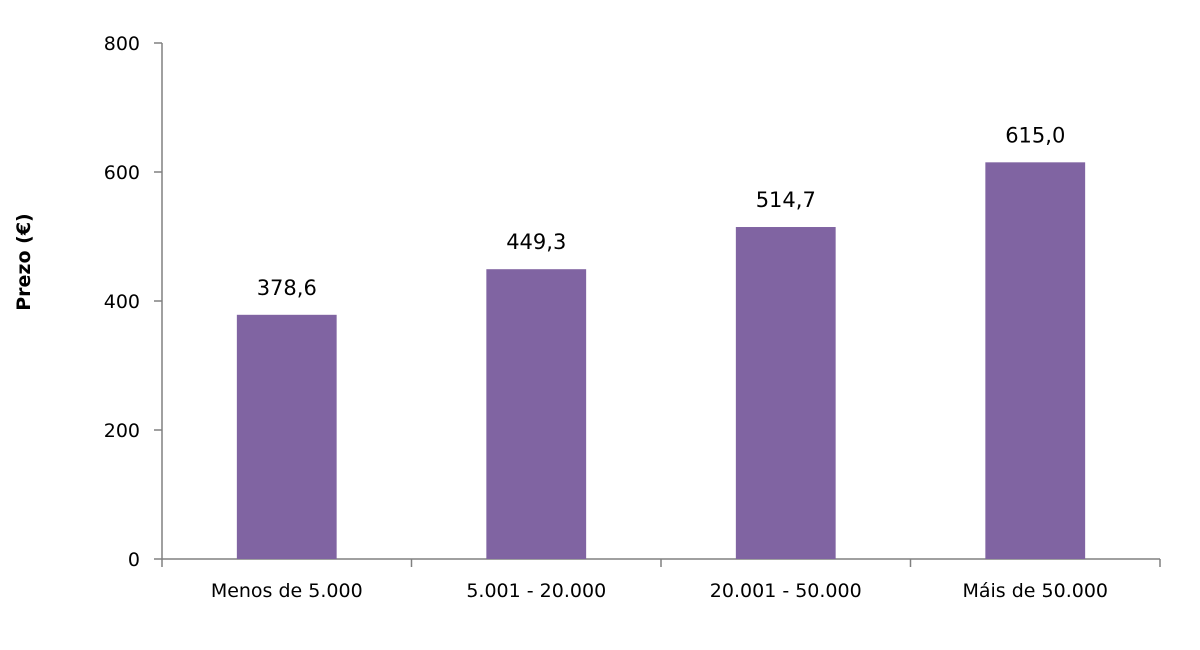 This screenshot has width=1200, height=650. I want to click on y-tick-label: 400, so click(122, 302).